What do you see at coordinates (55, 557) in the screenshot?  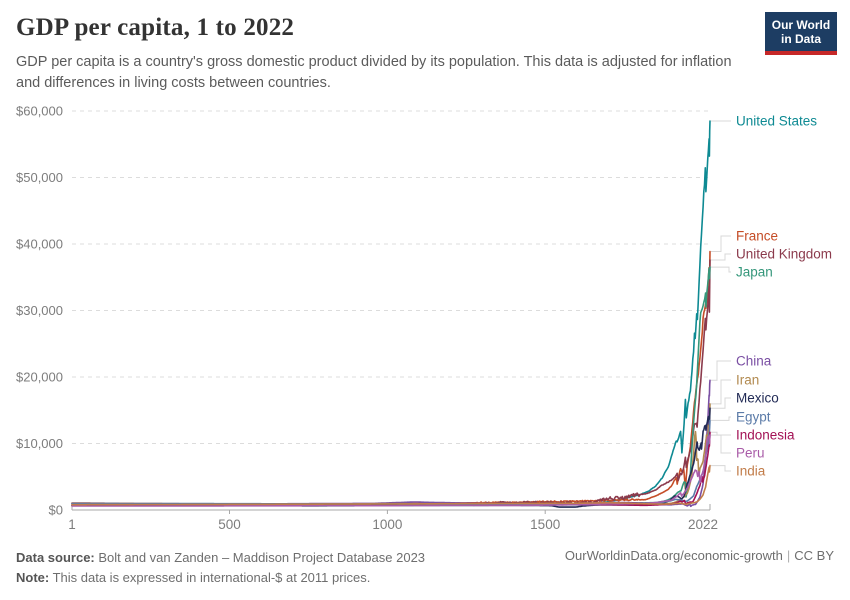 I see `data-source-label: Data source:` at bounding box center [55, 557].